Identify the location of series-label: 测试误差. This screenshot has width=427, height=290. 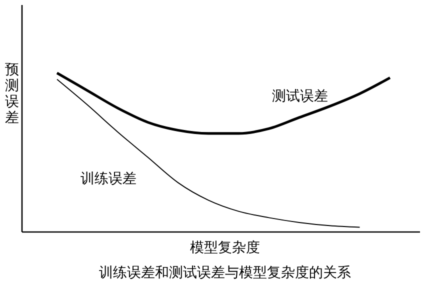
(300, 96).